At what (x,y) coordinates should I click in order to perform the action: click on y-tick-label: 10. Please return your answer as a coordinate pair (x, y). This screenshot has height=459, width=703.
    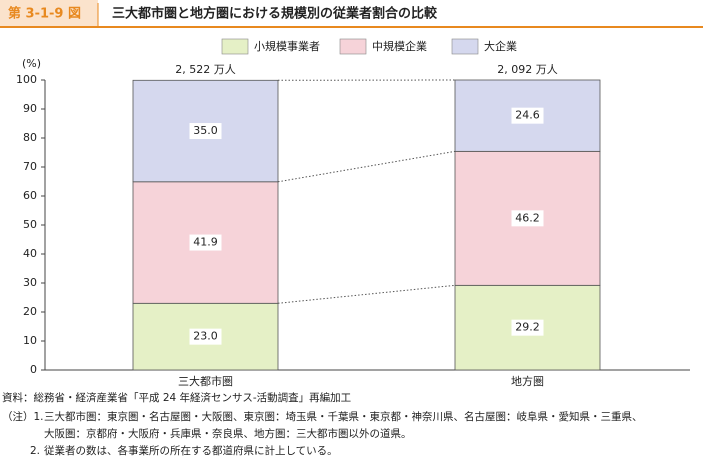
    Looking at the image, I should click on (30, 340).